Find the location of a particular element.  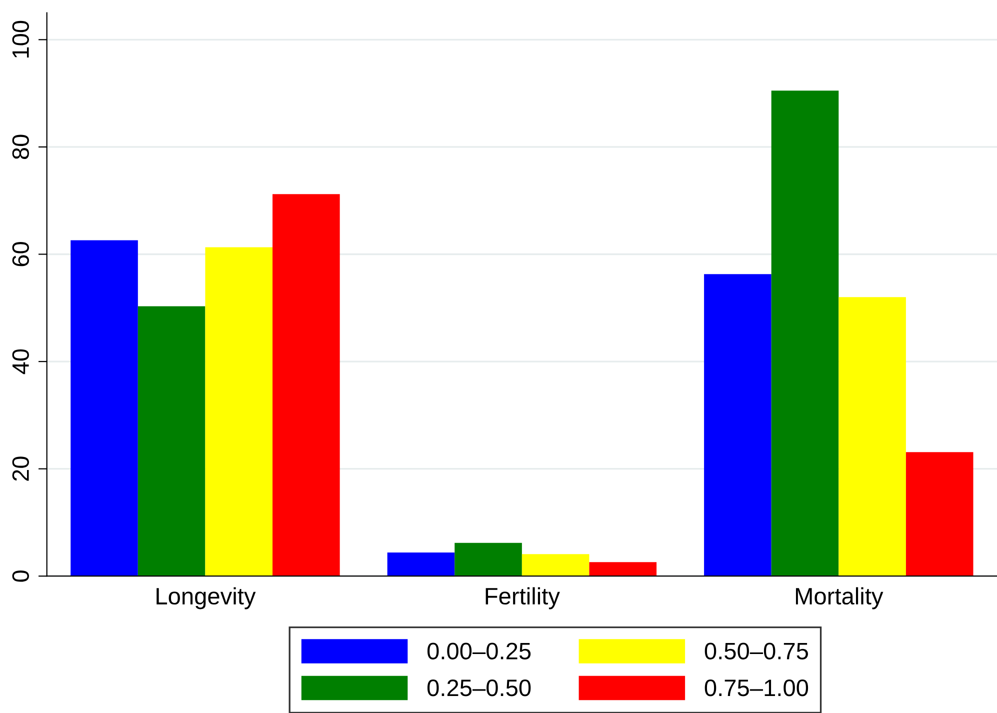

y-tick-label: 80 is located at coordinates (20, 147).